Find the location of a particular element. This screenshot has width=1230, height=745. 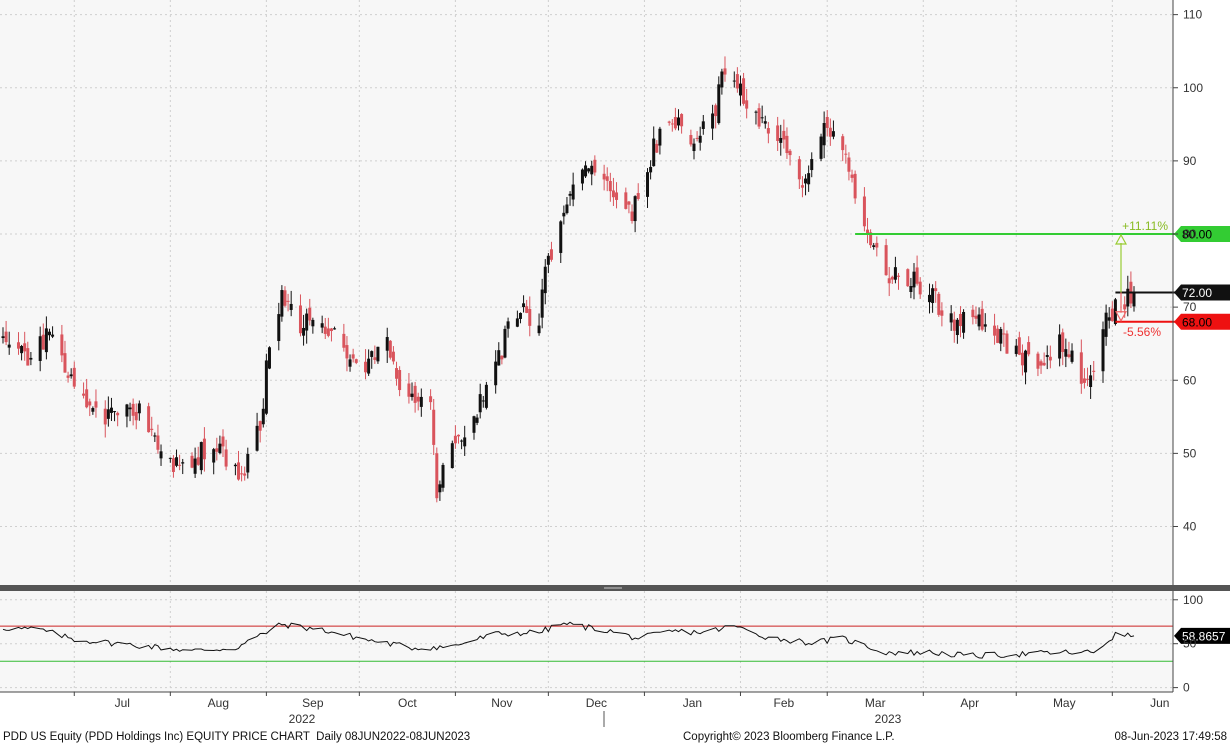

rsi-value-label: 58.8657 is located at coordinates (1204, 636).